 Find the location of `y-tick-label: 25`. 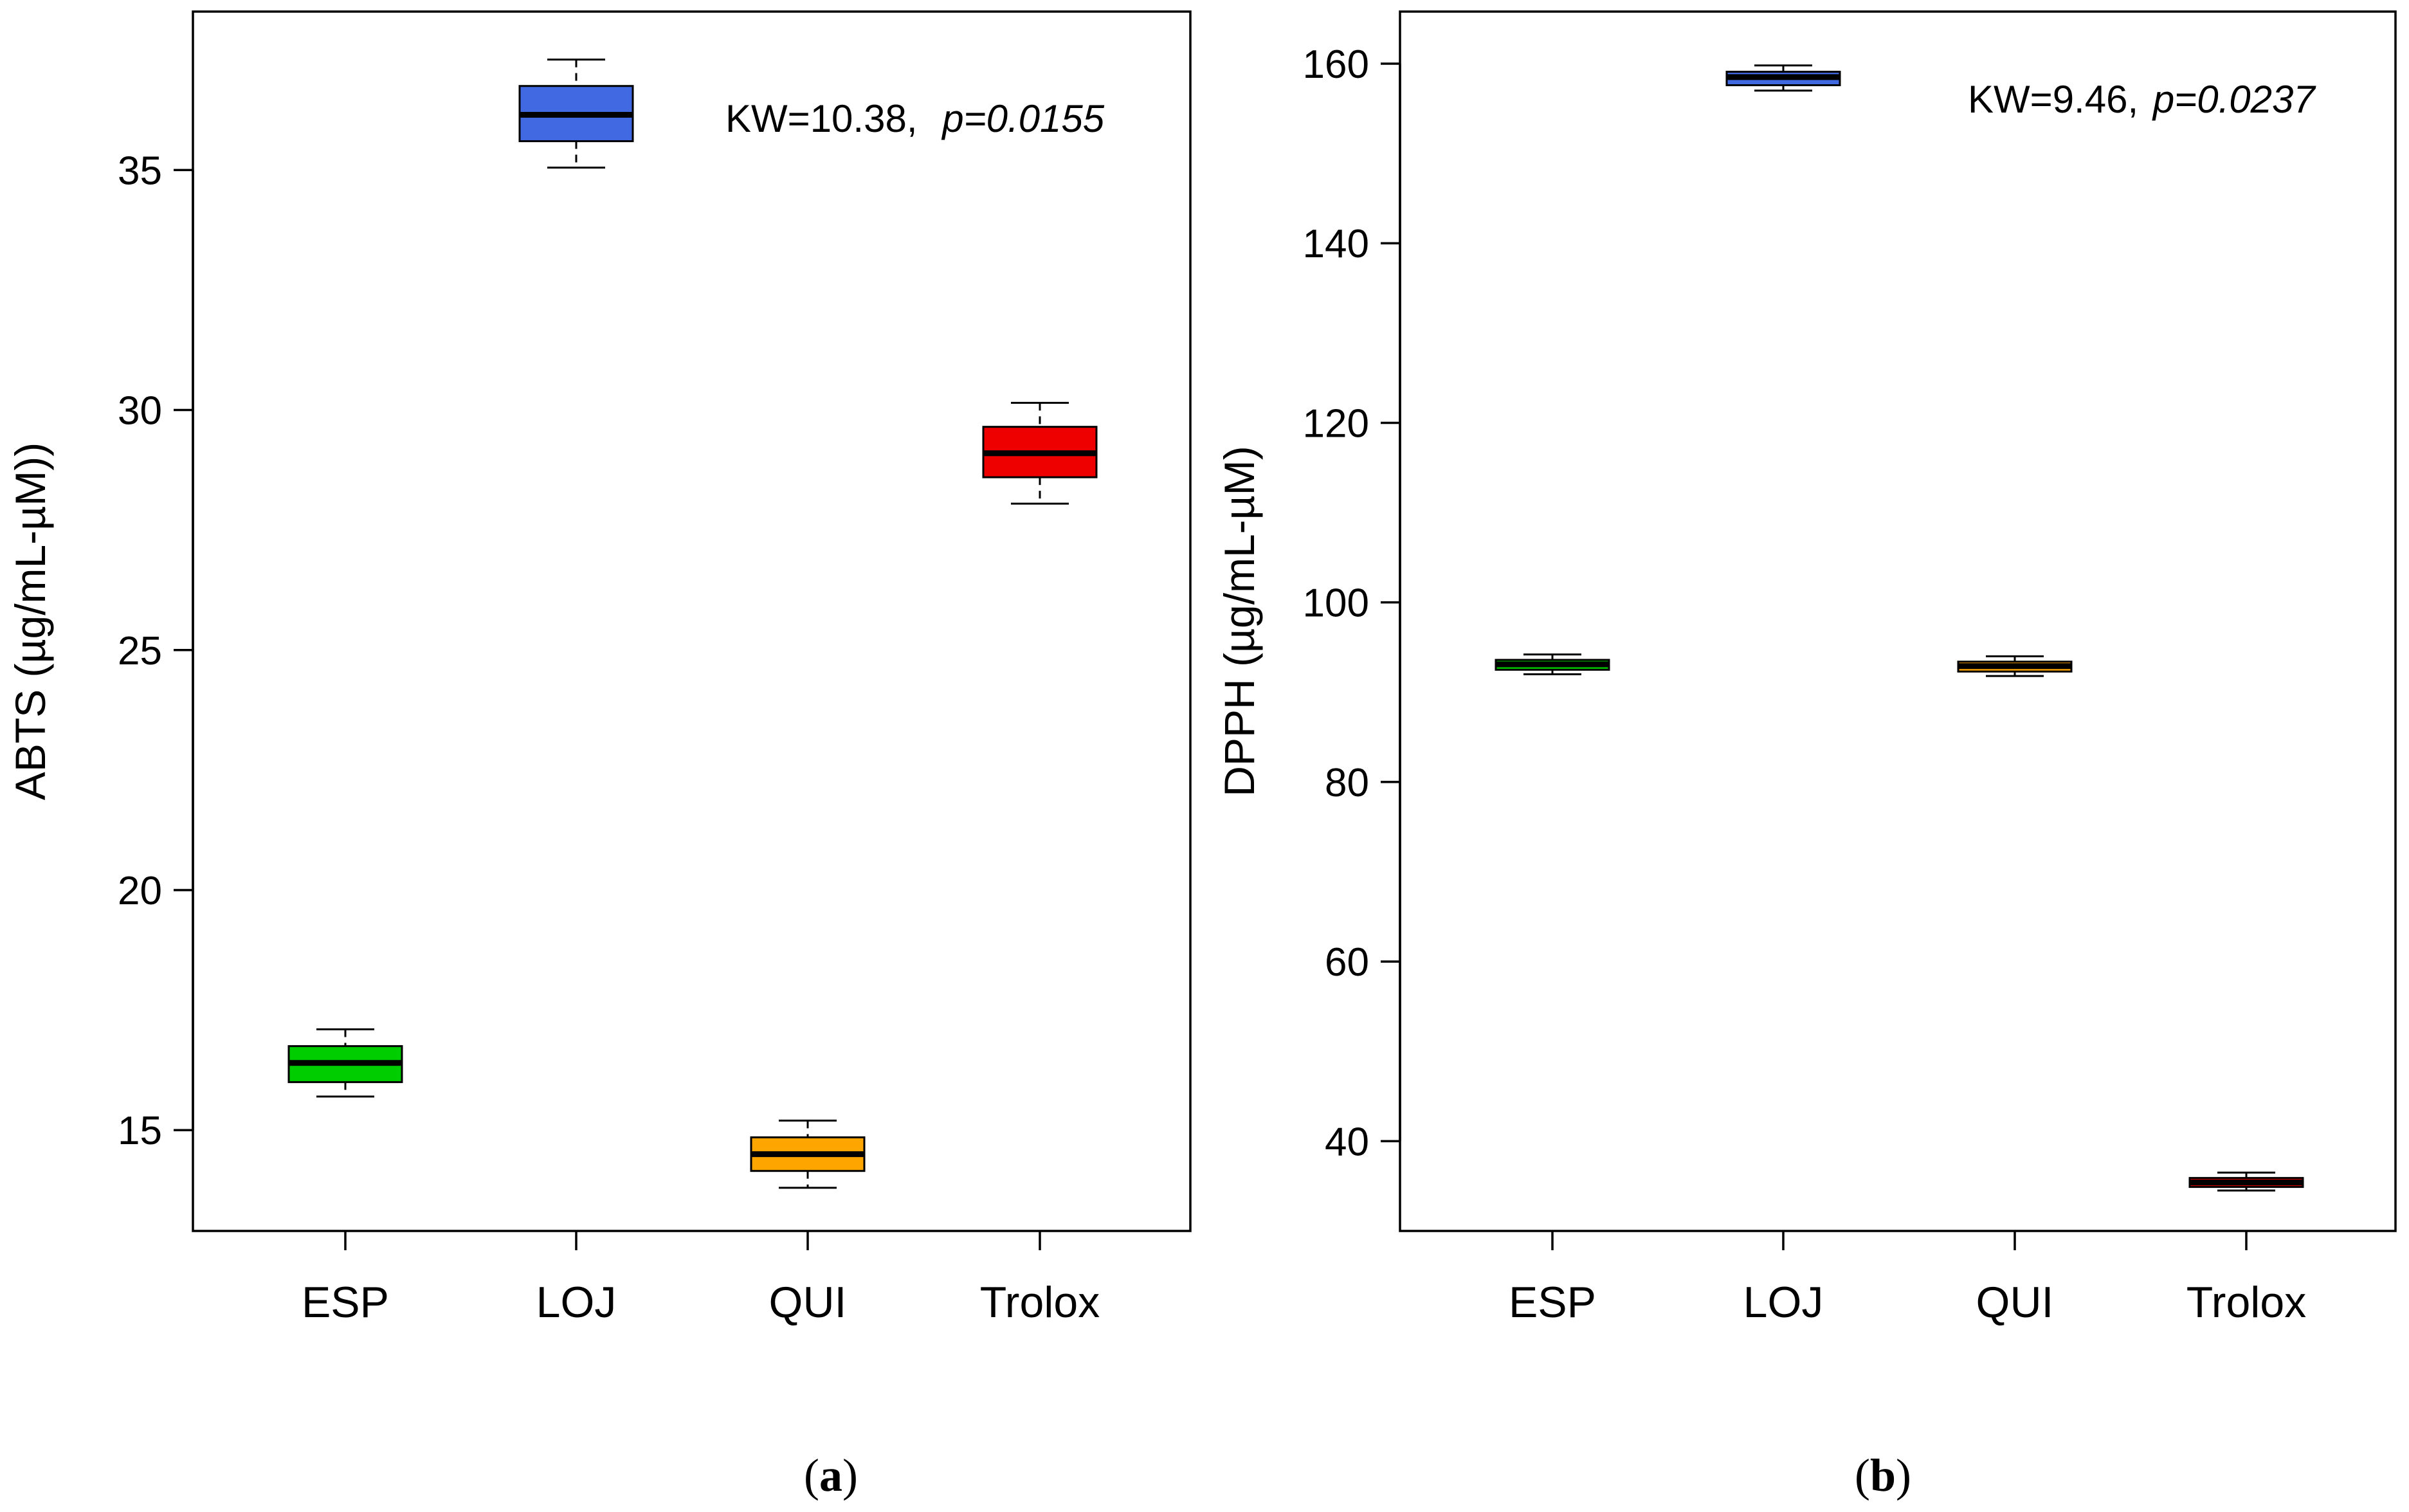

y-tick-label: 25 is located at coordinates (140, 651).